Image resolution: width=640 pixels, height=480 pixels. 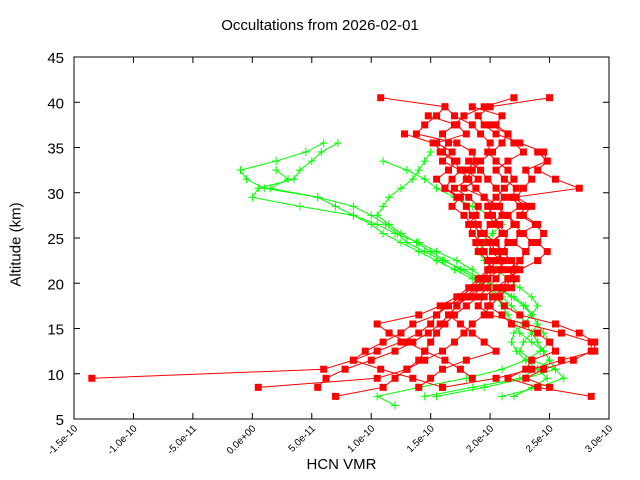 I want to click on x-tick-label: -1.0e-10, so click(x=122, y=440).